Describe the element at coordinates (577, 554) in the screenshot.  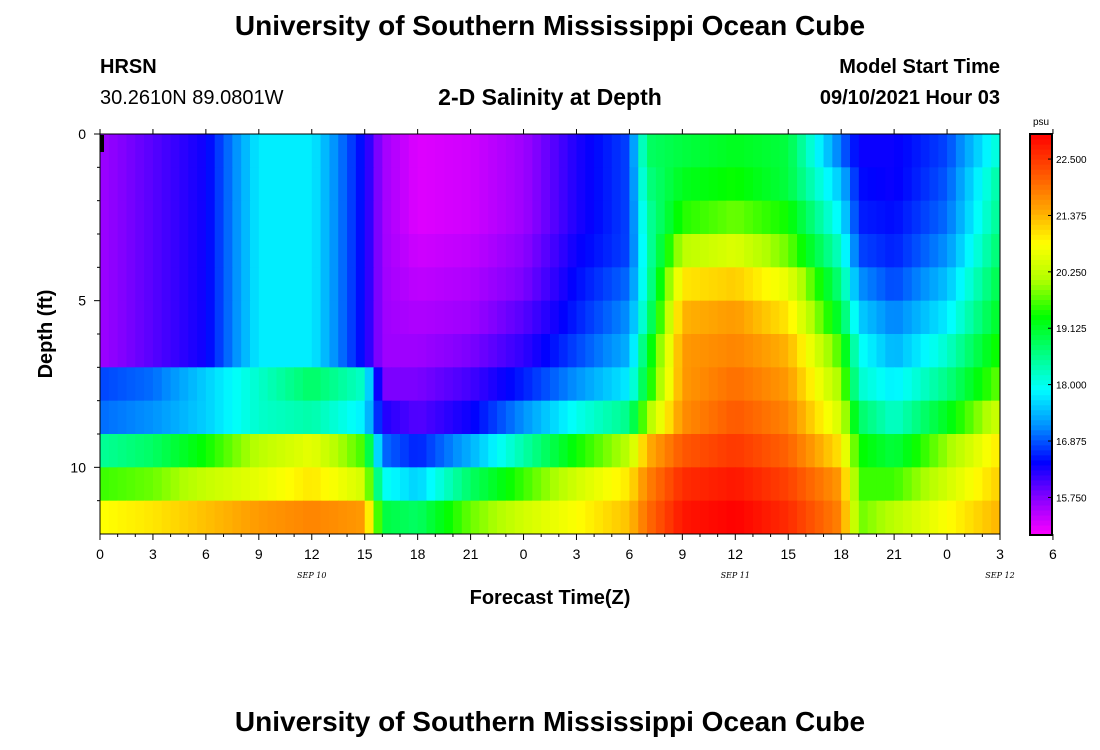
I see `x-tick-label: 3` at that location.